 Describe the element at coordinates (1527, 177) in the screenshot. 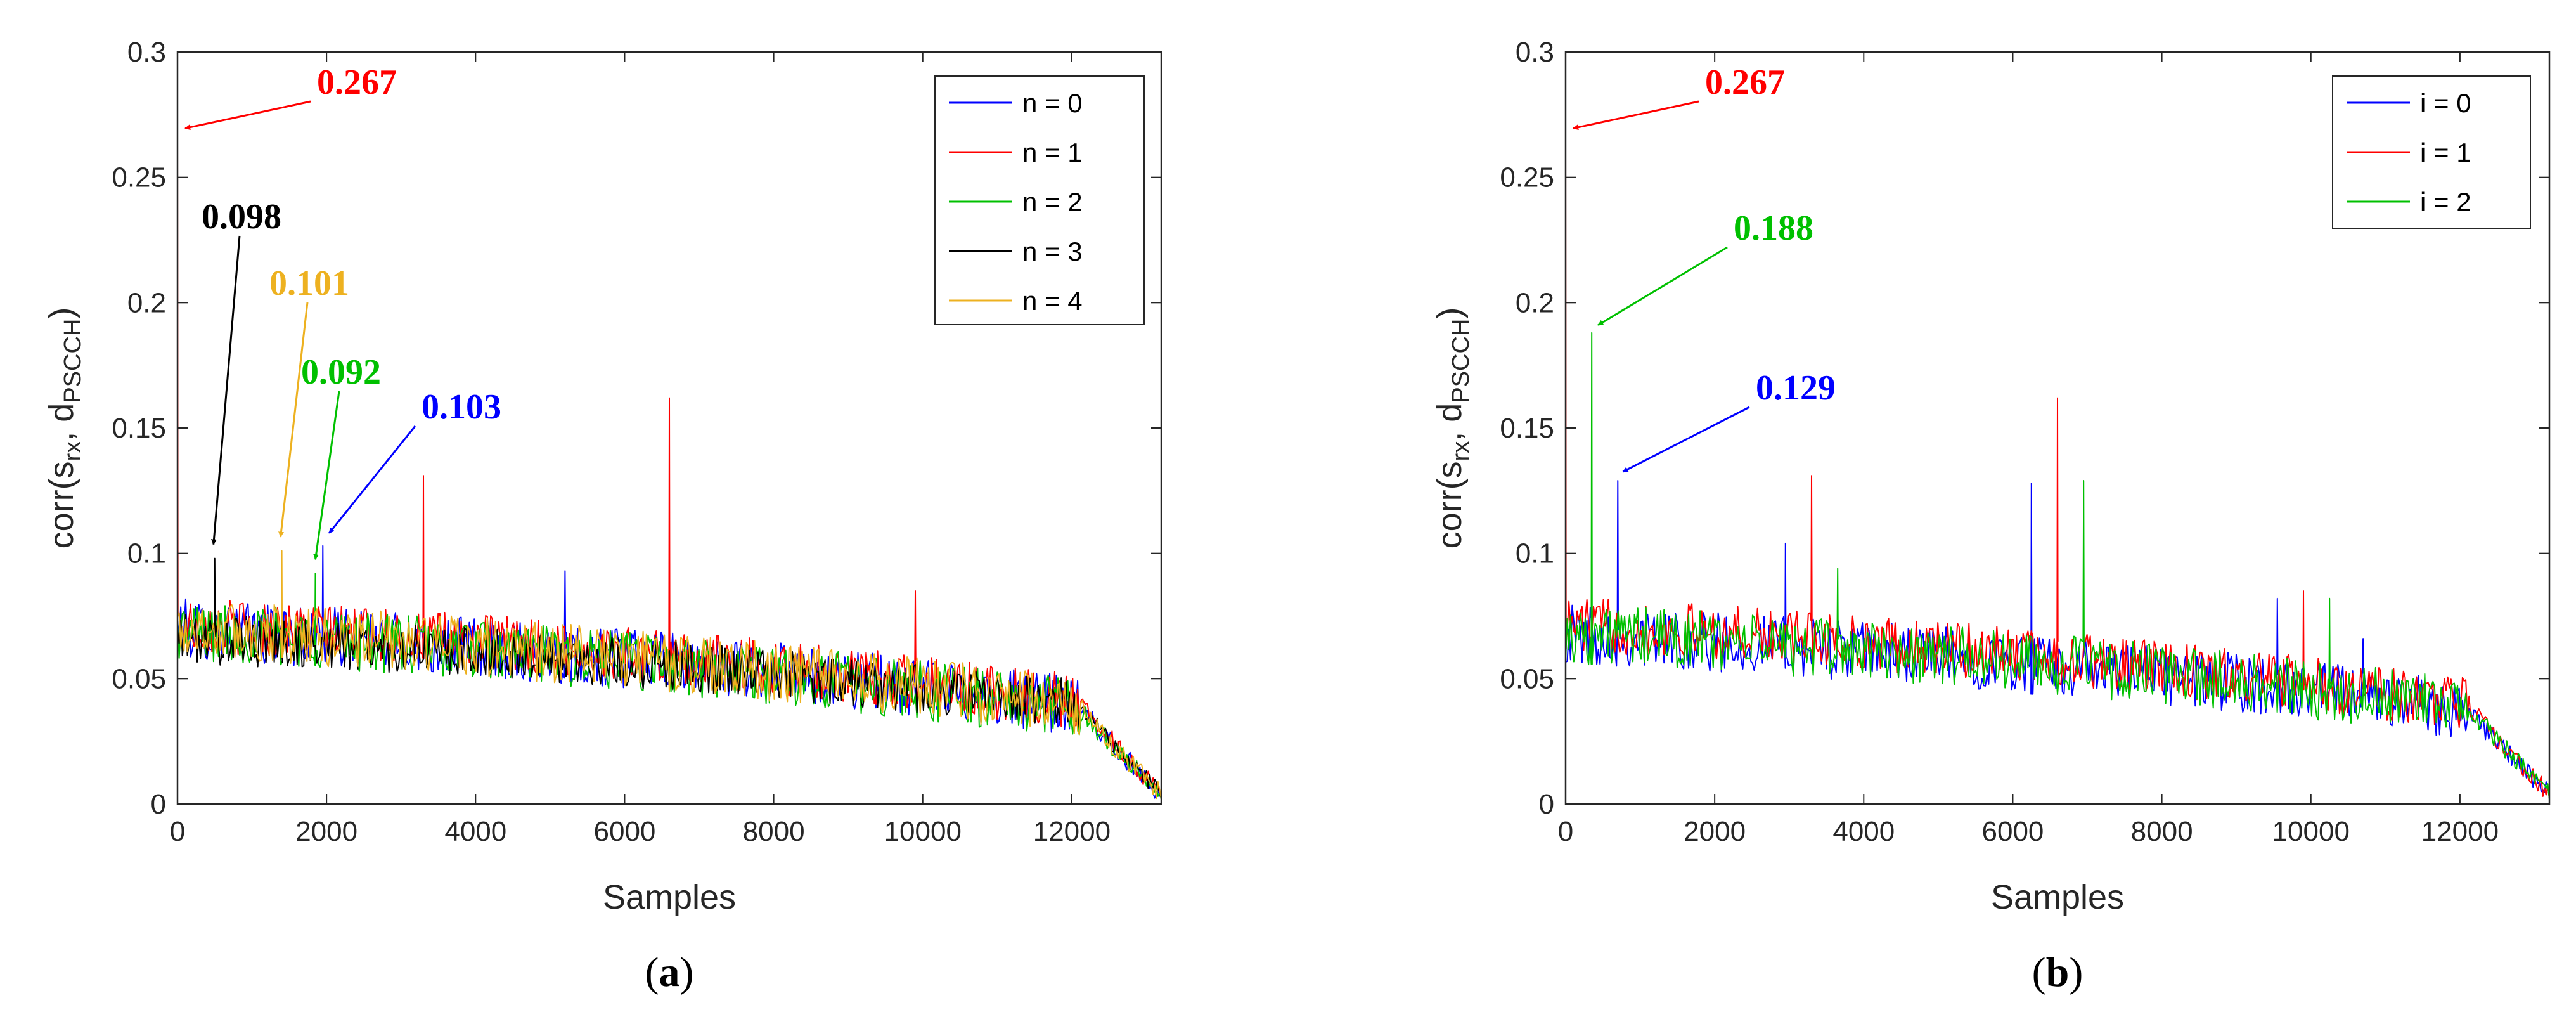

I see `panel-b-y-tick-label-5: 0.25` at that location.